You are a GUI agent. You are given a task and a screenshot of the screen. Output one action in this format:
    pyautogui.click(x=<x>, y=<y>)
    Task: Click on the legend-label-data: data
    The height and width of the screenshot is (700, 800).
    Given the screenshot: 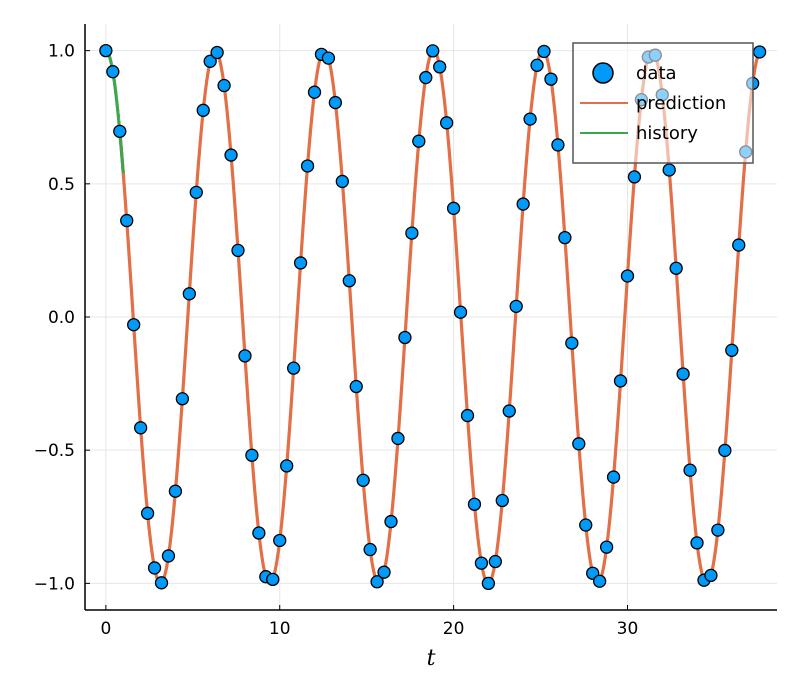 What is the action you would take?
    pyautogui.click(x=656, y=73)
    